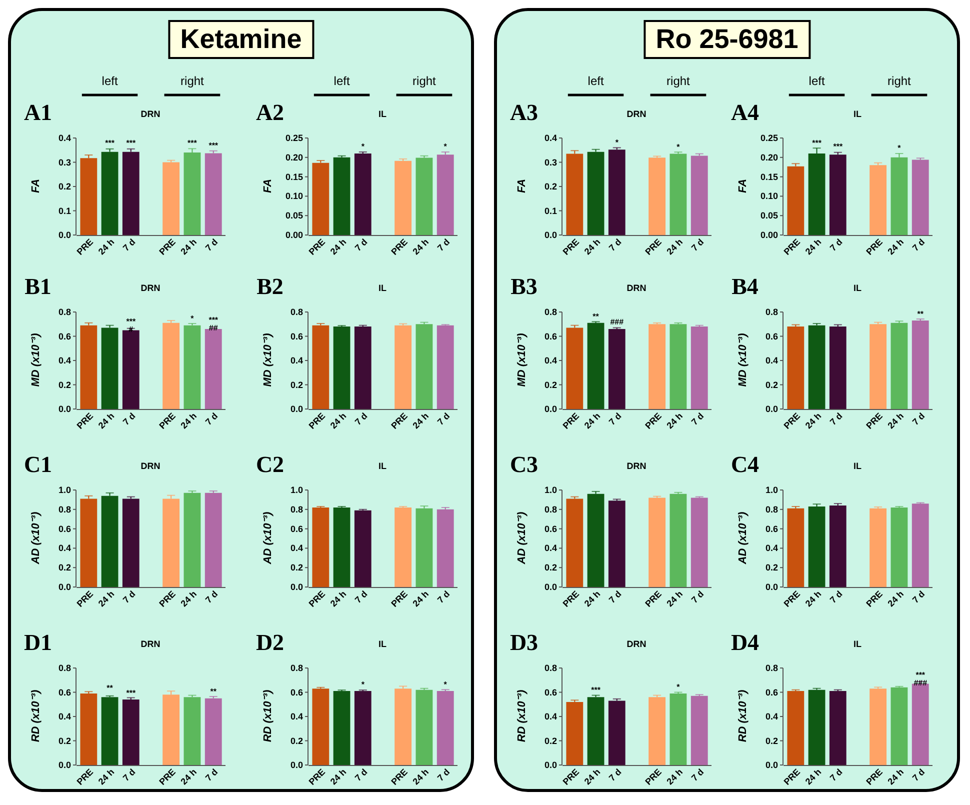 The width and height of the screenshot is (970, 805). I want to click on text: C1, so click(38, 464).